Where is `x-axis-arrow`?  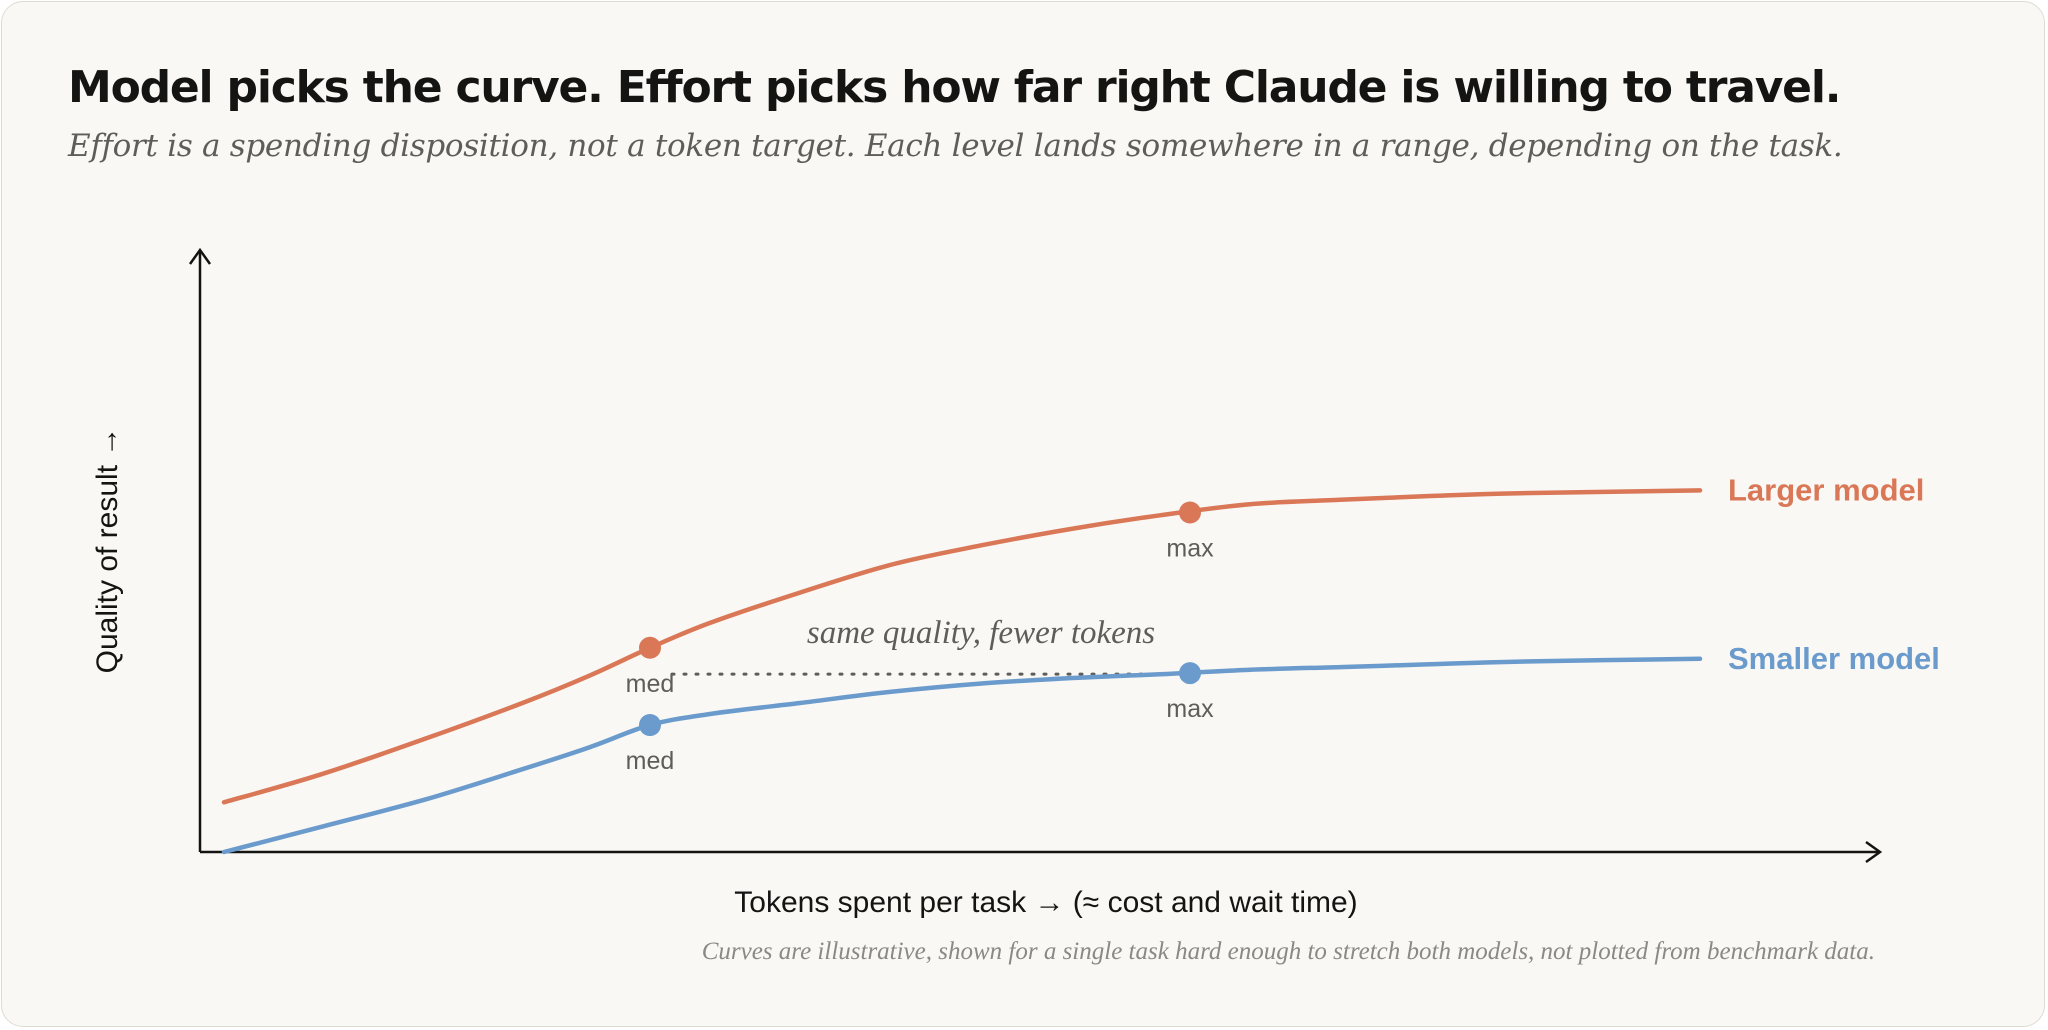 x-axis-arrow is located at coordinates (1874, 852).